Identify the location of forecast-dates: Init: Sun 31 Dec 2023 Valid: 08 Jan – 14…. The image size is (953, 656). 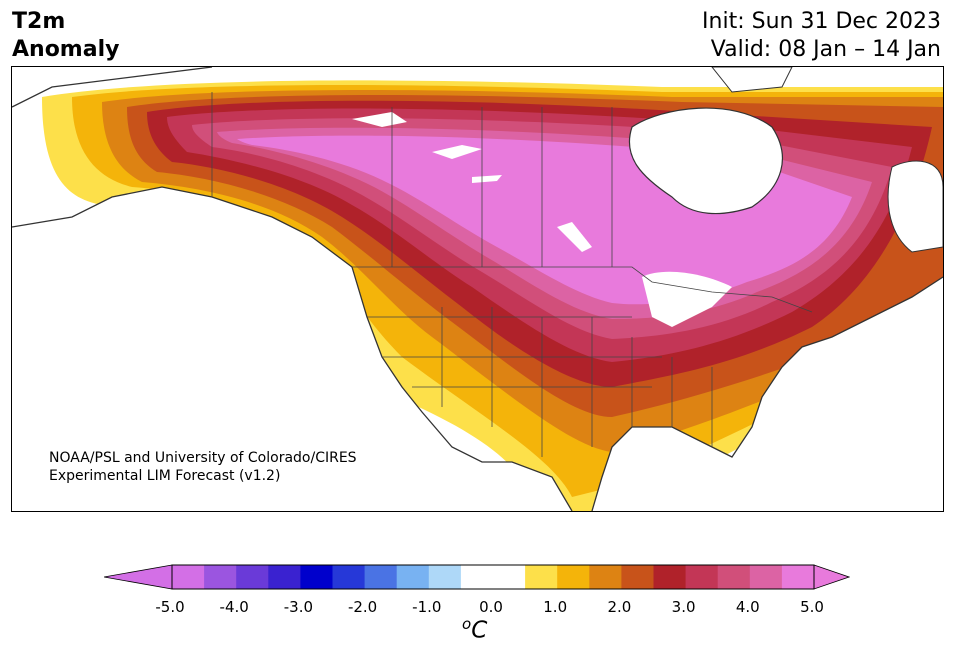
(821, 36).